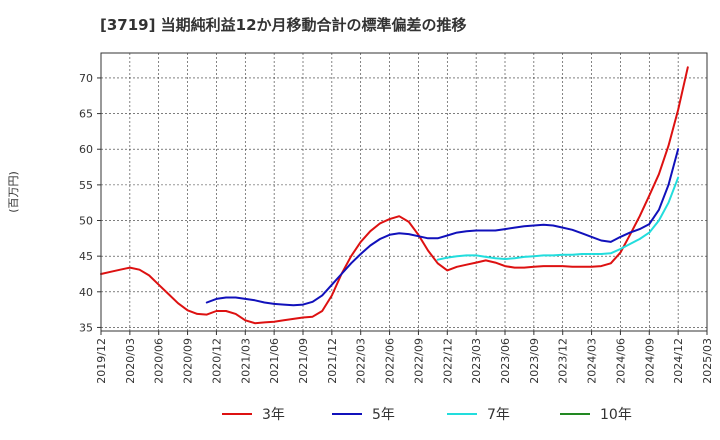  I want to click on x-tick-label: 2020/12, so click(216, 361).